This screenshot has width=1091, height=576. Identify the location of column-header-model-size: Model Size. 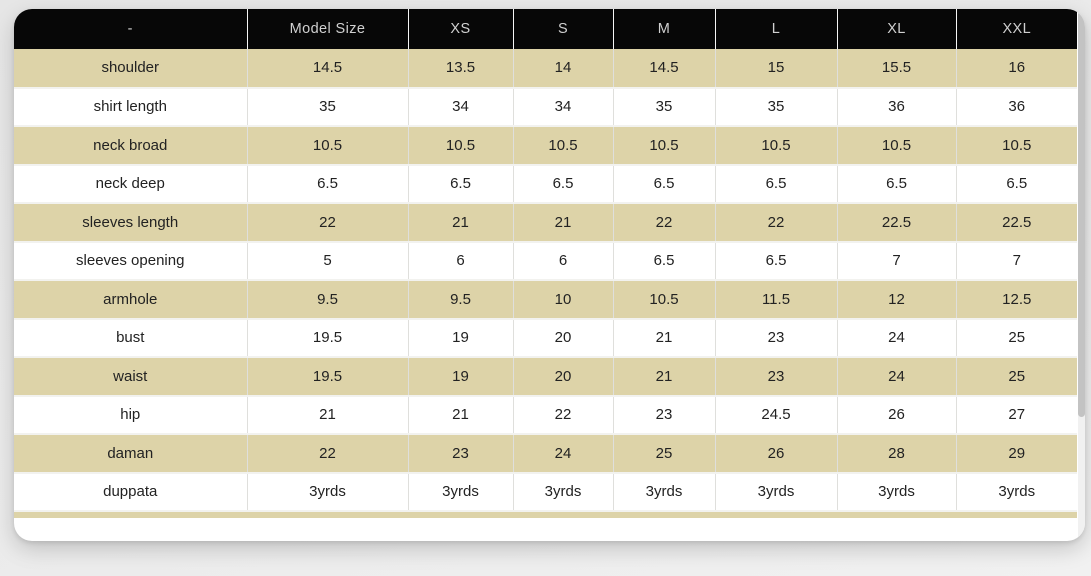
(328, 29).